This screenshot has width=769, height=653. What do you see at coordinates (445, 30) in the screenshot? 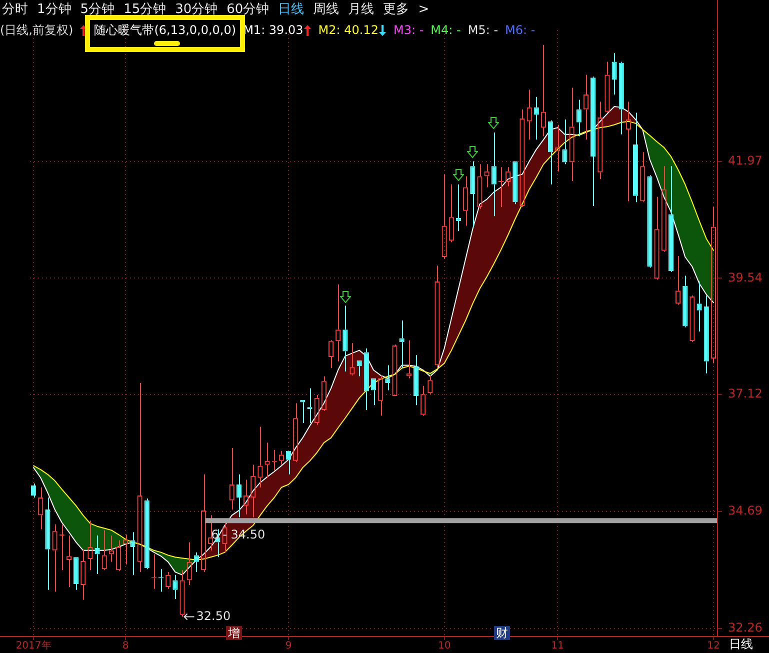
I see `annotation: M4: -` at bounding box center [445, 30].